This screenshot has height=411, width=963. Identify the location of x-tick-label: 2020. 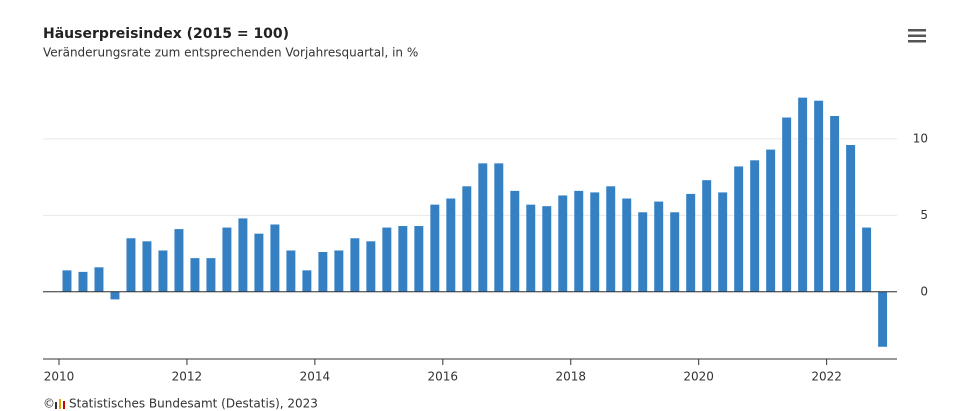
(698, 377).